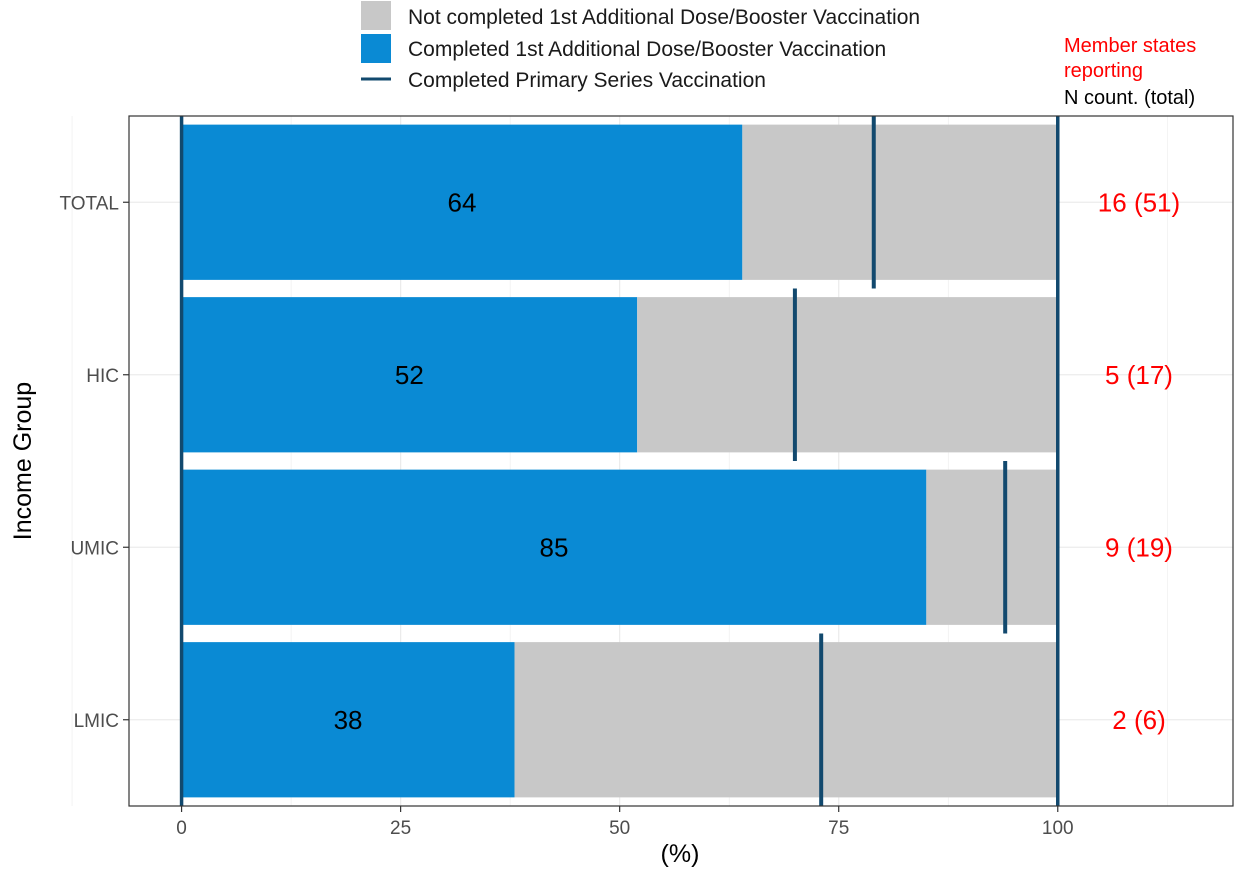 The image size is (1234, 871). What do you see at coordinates (680, 854) in the screenshot?
I see `x-axis-title: (%)` at bounding box center [680, 854].